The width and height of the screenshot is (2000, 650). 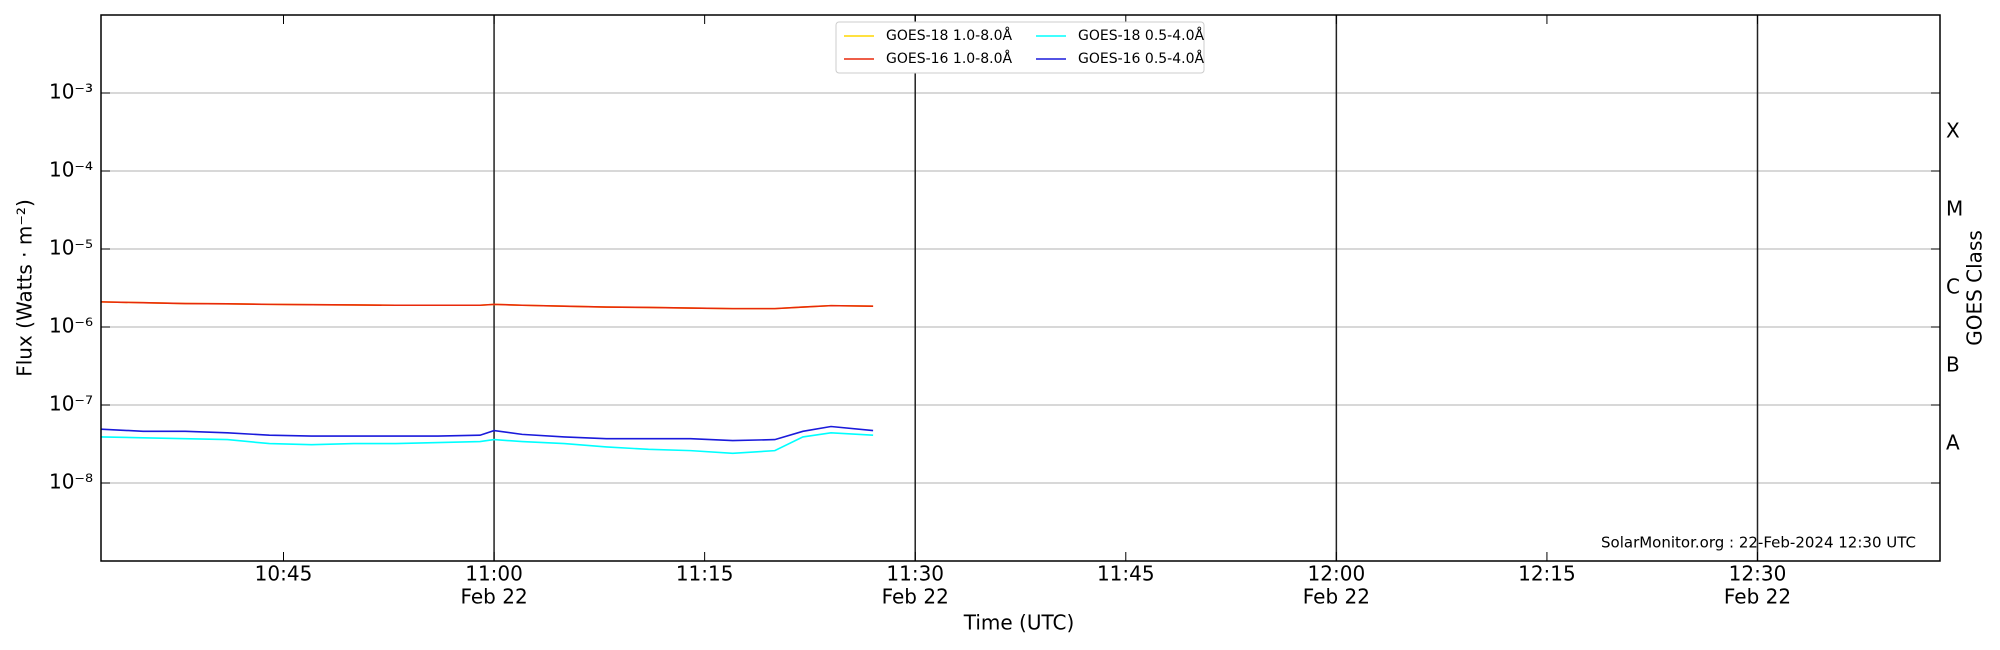 I want to click on x-axis-label: Time (UTC), so click(x=1019, y=623).